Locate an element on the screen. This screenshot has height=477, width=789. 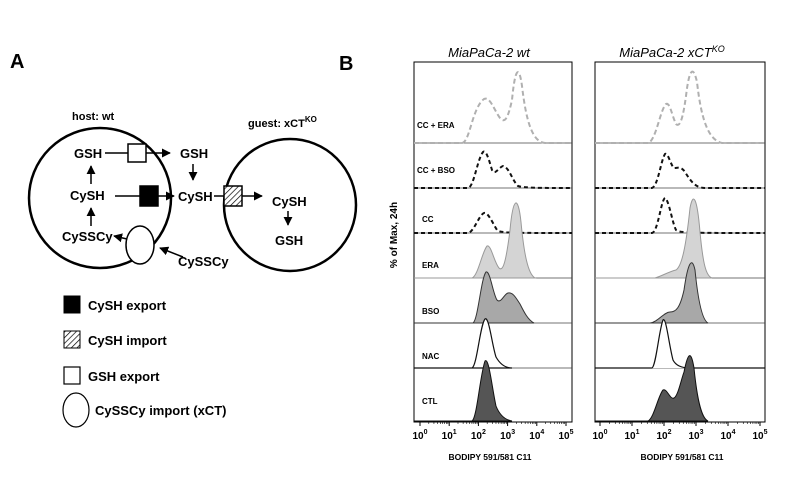
histogram-ko-cc-era is located at coordinates (680, 107).